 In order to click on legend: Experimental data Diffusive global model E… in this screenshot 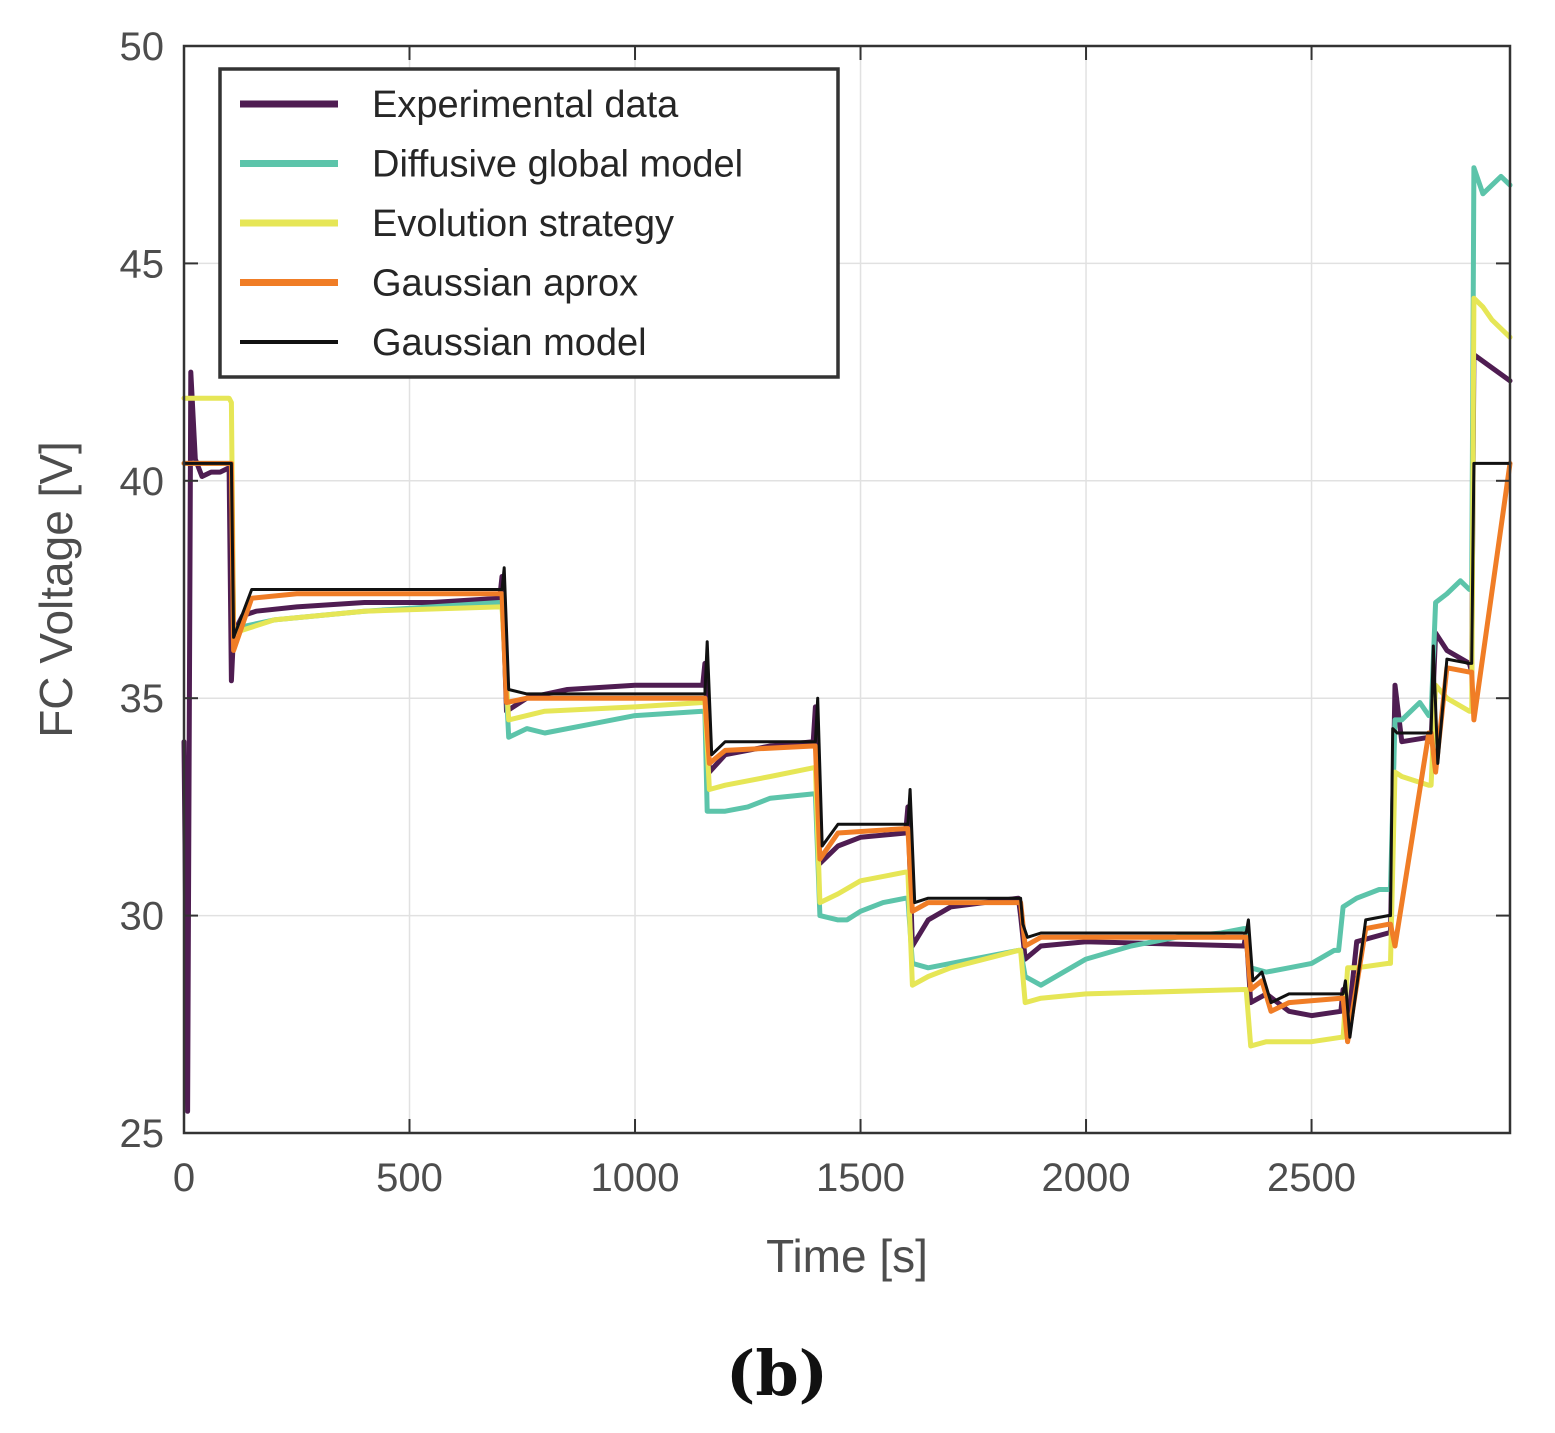, I will do `click(529, 223)`.